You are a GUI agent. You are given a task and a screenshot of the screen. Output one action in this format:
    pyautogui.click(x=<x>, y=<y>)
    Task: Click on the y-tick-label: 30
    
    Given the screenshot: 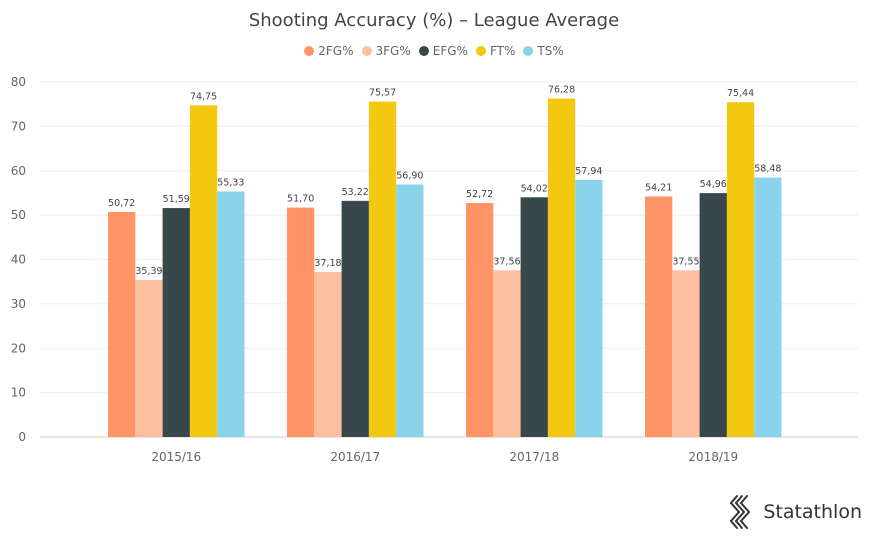 What is the action you would take?
    pyautogui.click(x=18, y=304)
    